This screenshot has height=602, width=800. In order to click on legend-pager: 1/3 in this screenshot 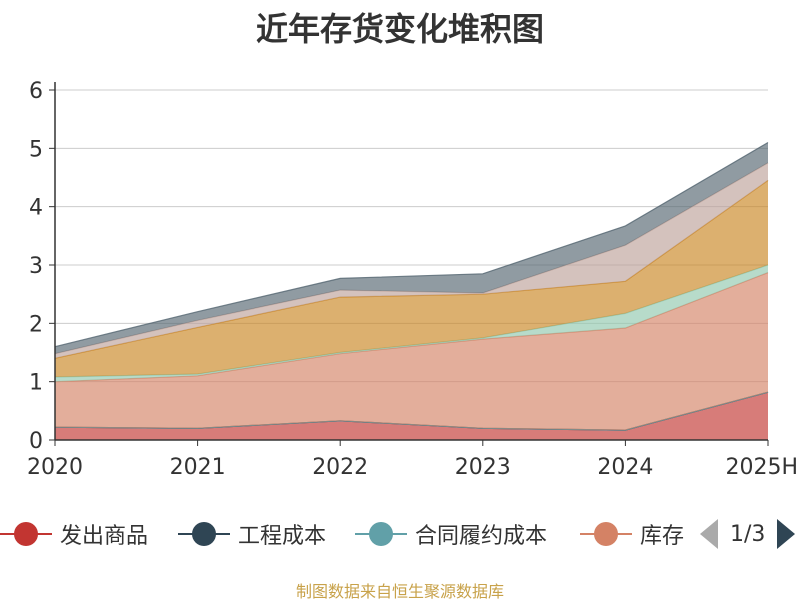, I will do `click(748, 534)`.